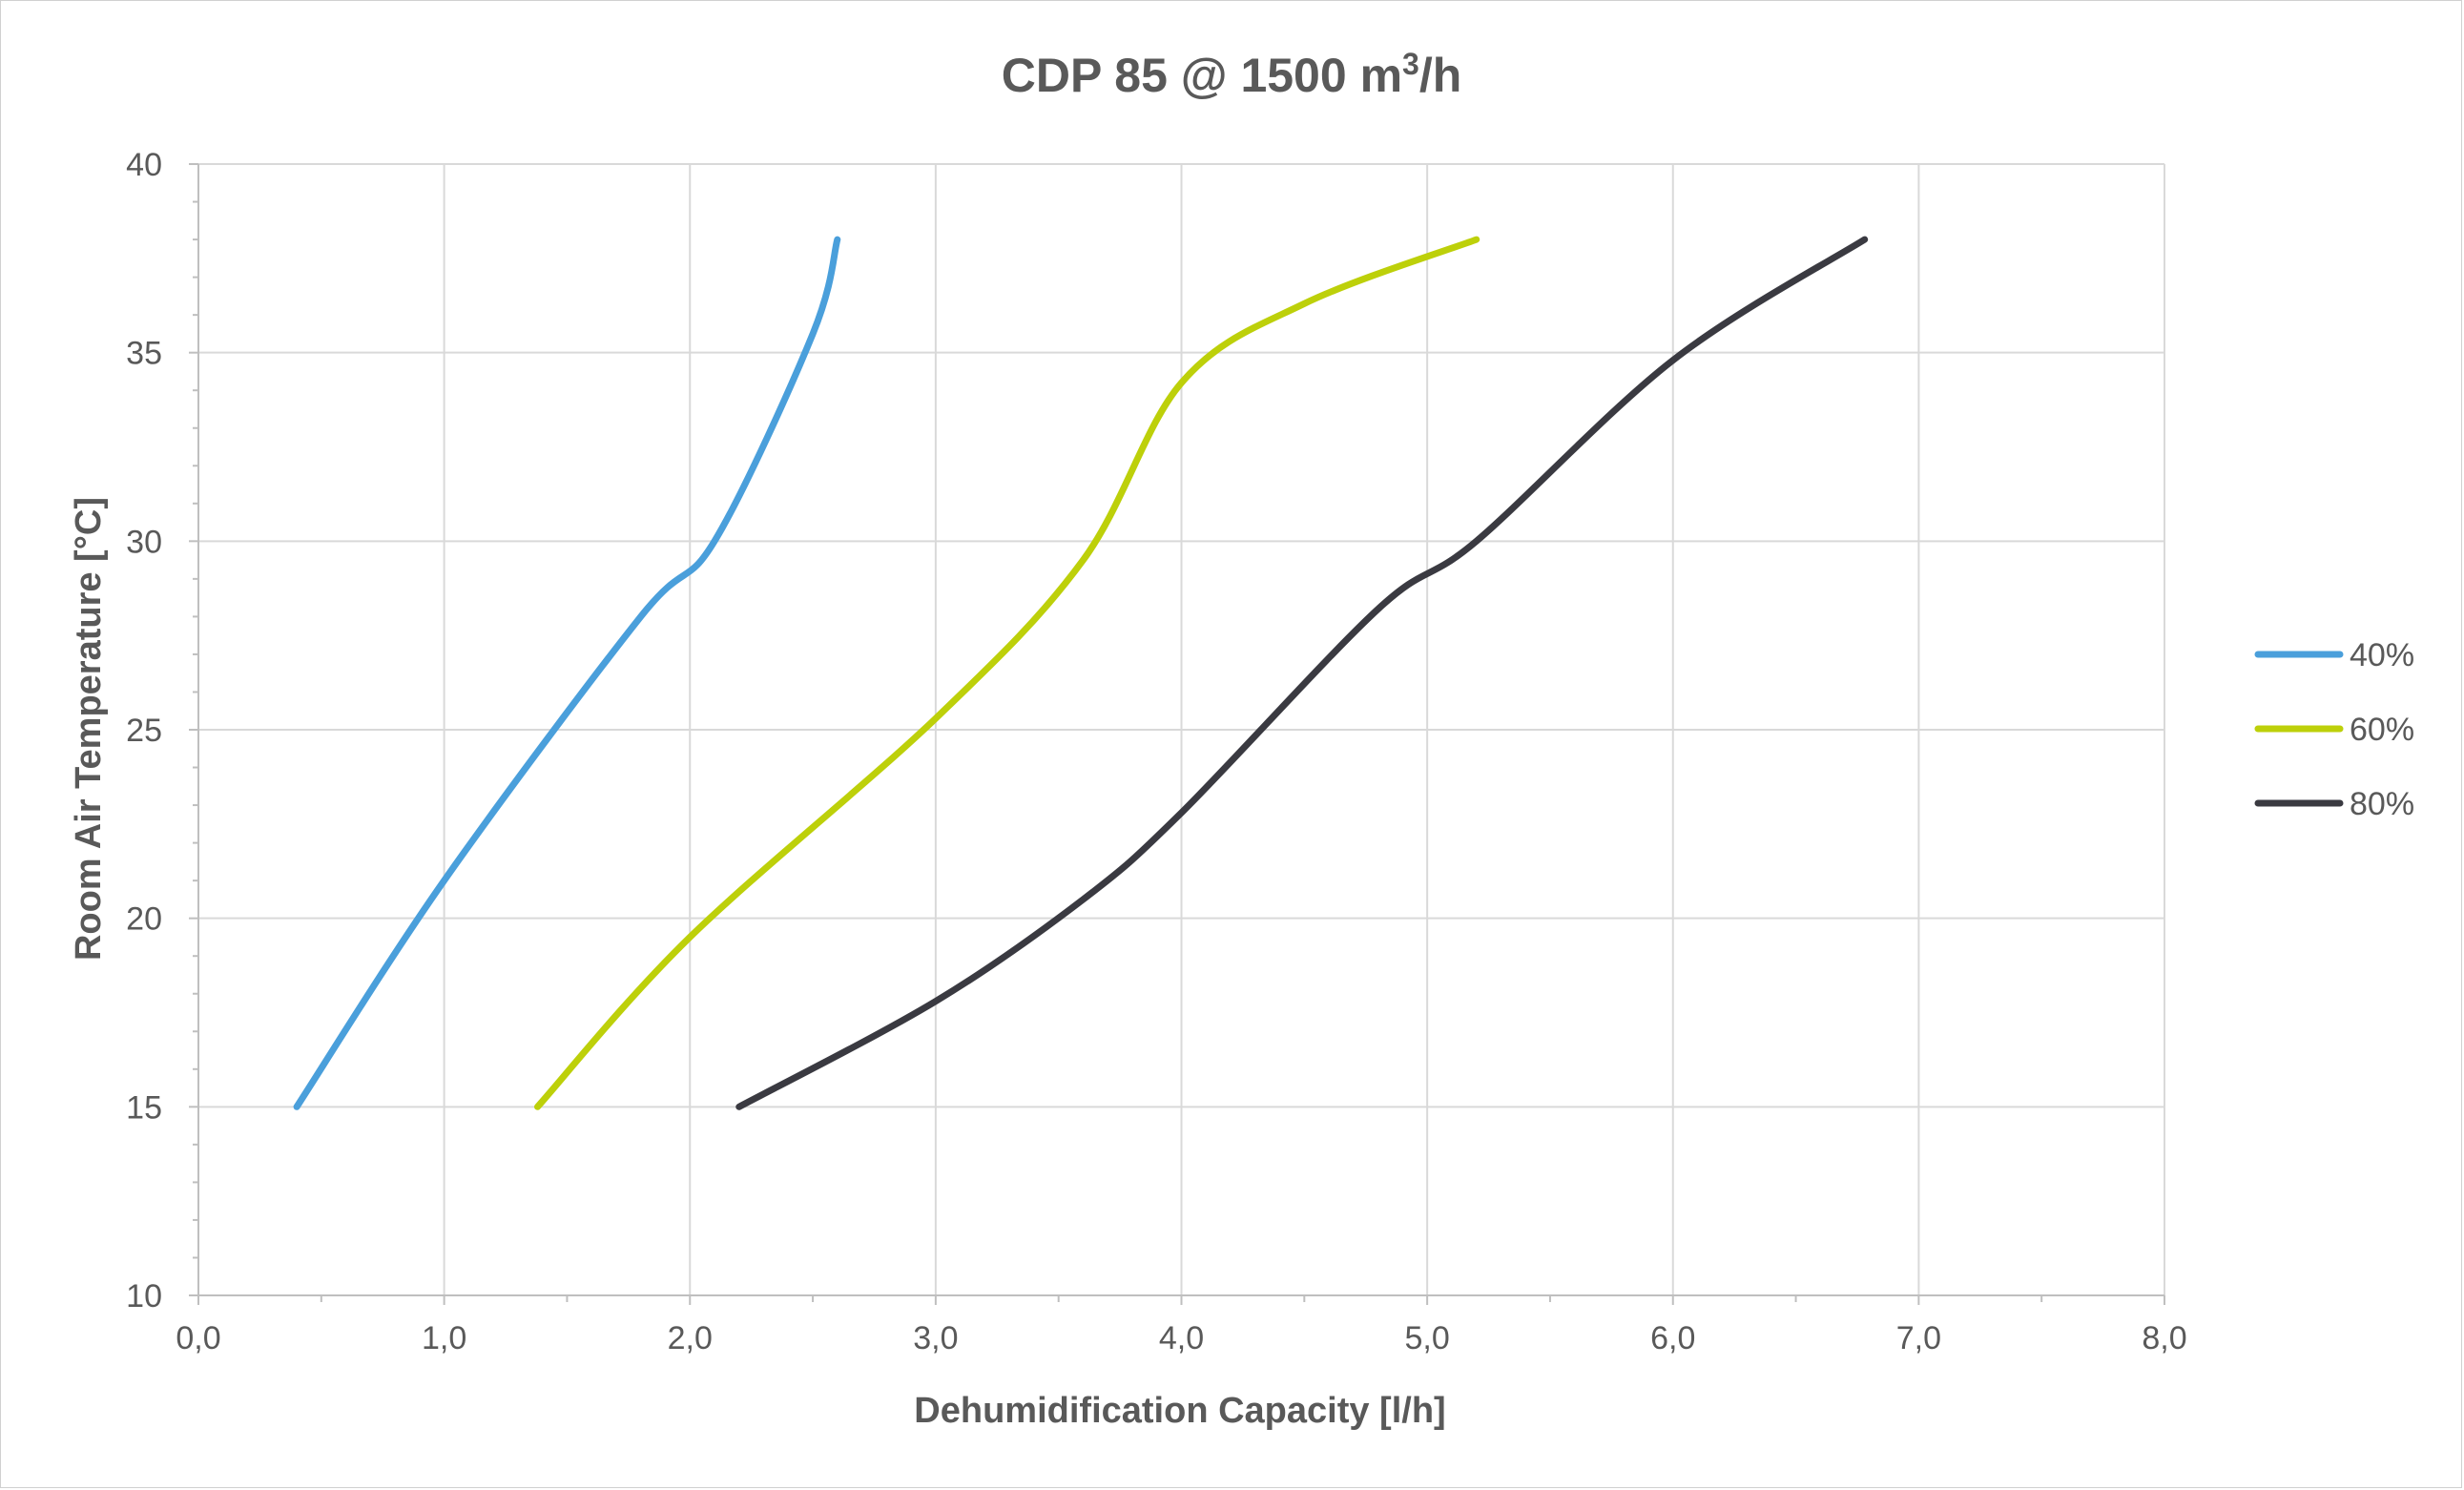 This screenshot has height=1490, width=2464. Describe the element at coordinates (144, 1296) in the screenshot. I see `y-tick-label: 10` at that location.